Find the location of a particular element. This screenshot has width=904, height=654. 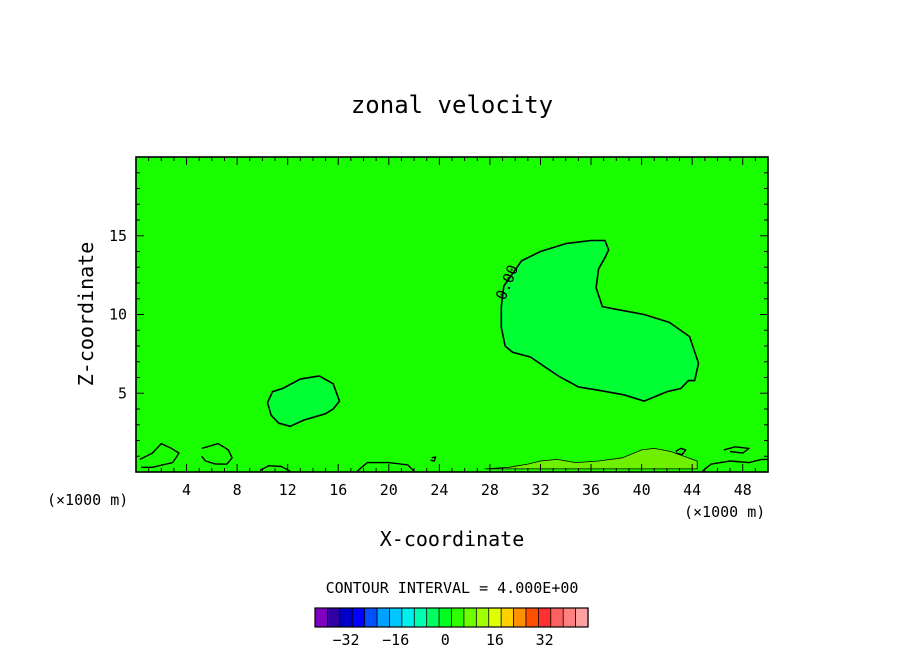

colorbar: −32 −16 0 16 32 is located at coordinates (451, 628).